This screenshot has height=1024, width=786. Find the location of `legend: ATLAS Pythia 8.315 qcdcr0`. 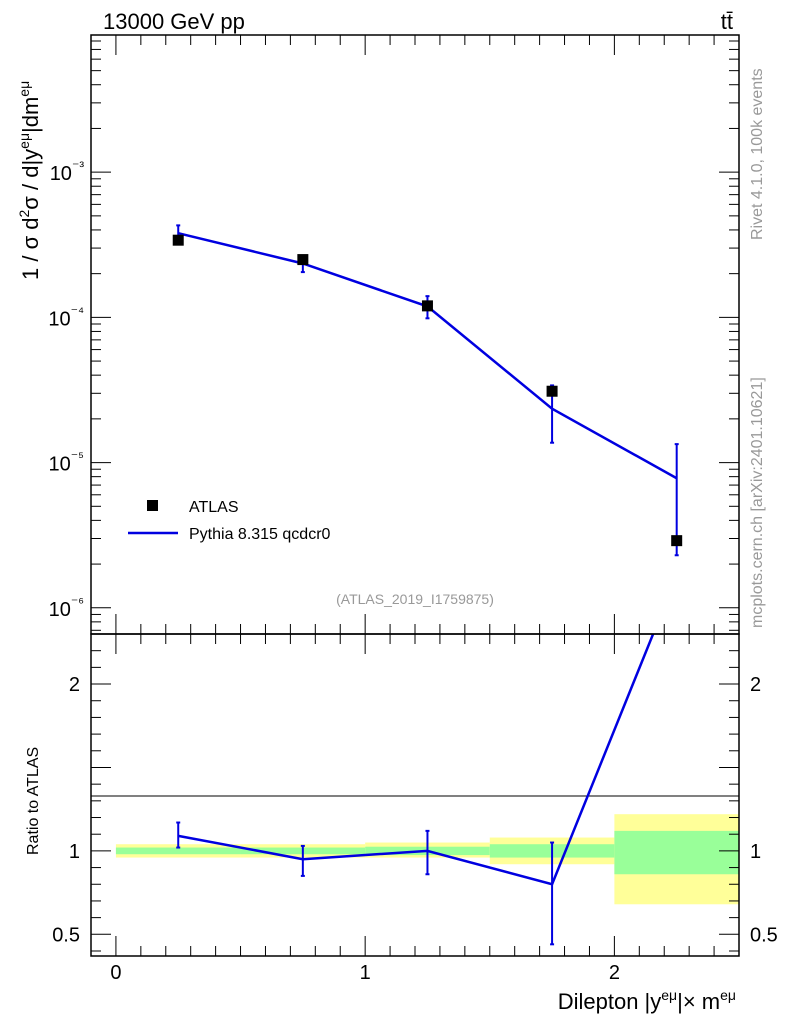

legend: ATLAS Pythia 8.315 qcdcr0 is located at coordinates (229, 521).